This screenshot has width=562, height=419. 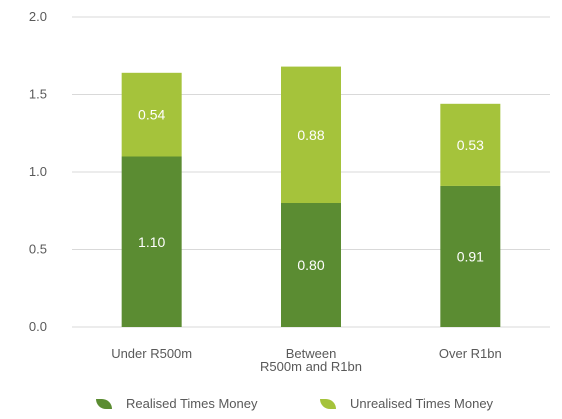 I want to click on legend-label-realised: Realised Times Money, so click(x=192, y=403).